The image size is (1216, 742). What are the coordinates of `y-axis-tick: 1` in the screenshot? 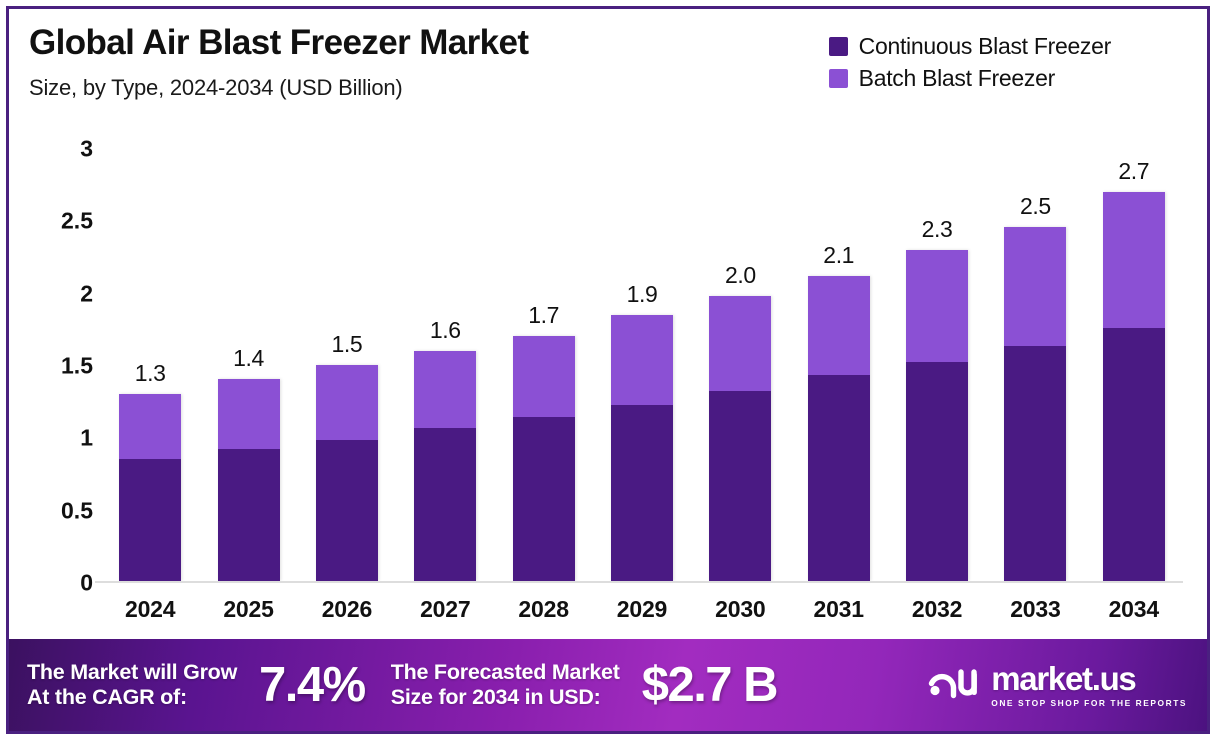 It's located at (86, 437).